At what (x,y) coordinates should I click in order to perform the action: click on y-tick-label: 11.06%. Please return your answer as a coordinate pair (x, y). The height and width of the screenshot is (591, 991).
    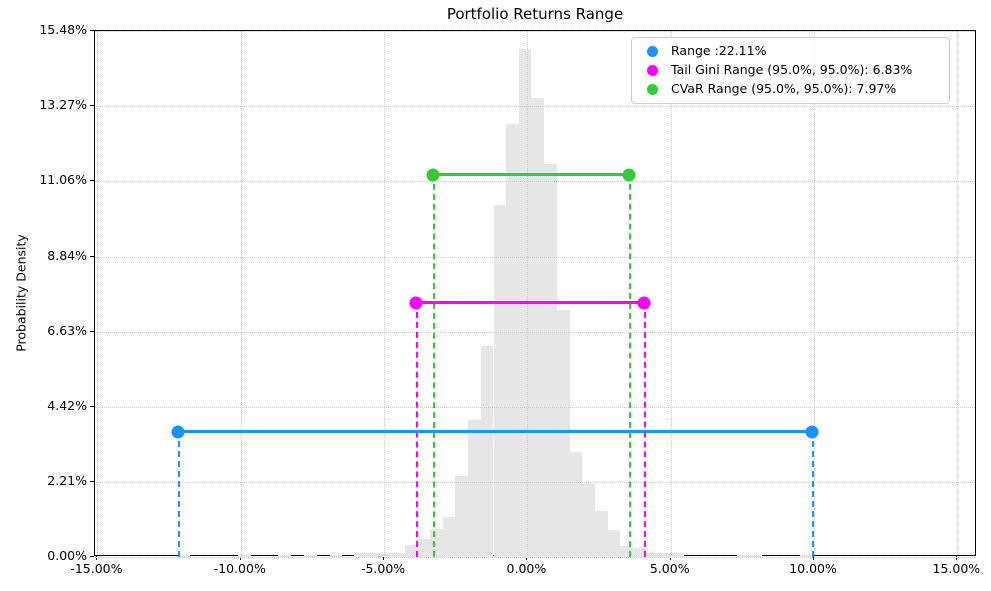
    Looking at the image, I should click on (63, 180).